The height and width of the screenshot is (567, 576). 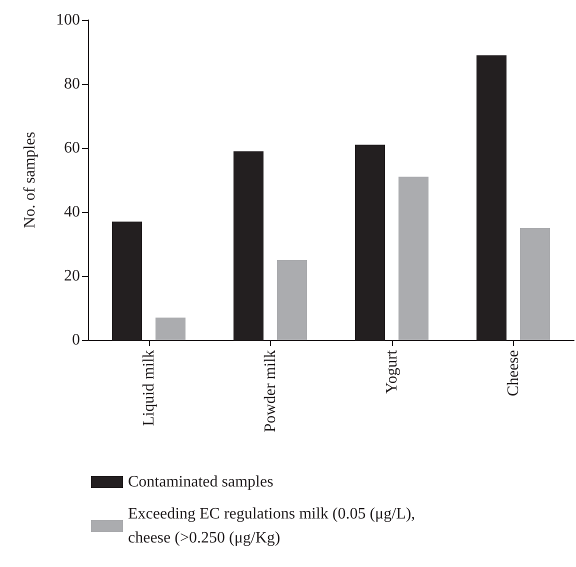 What do you see at coordinates (513, 373) in the screenshot?
I see `x-tick-label: Cheese` at bounding box center [513, 373].